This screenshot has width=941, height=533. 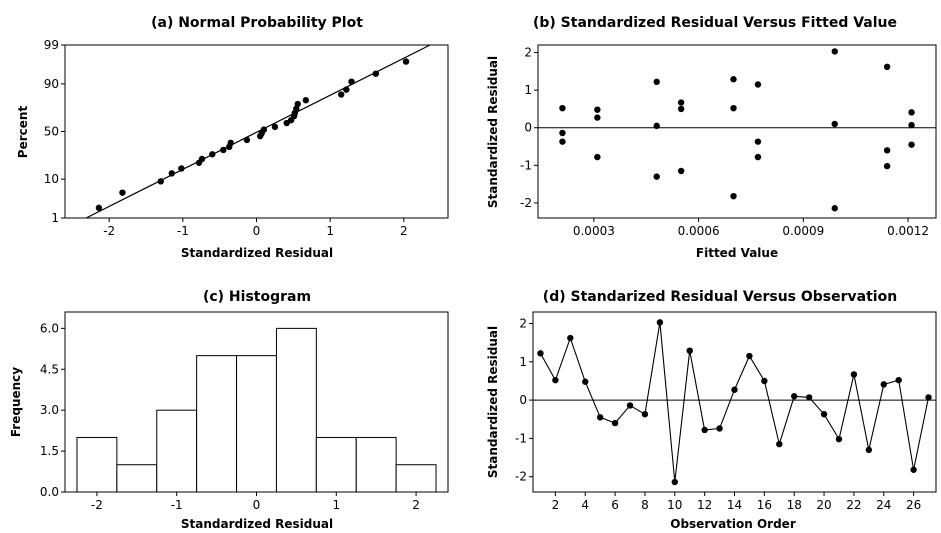 What do you see at coordinates (645, 505) in the screenshot?
I see `x-tick-label: 8` at bounding box center [645, 505].